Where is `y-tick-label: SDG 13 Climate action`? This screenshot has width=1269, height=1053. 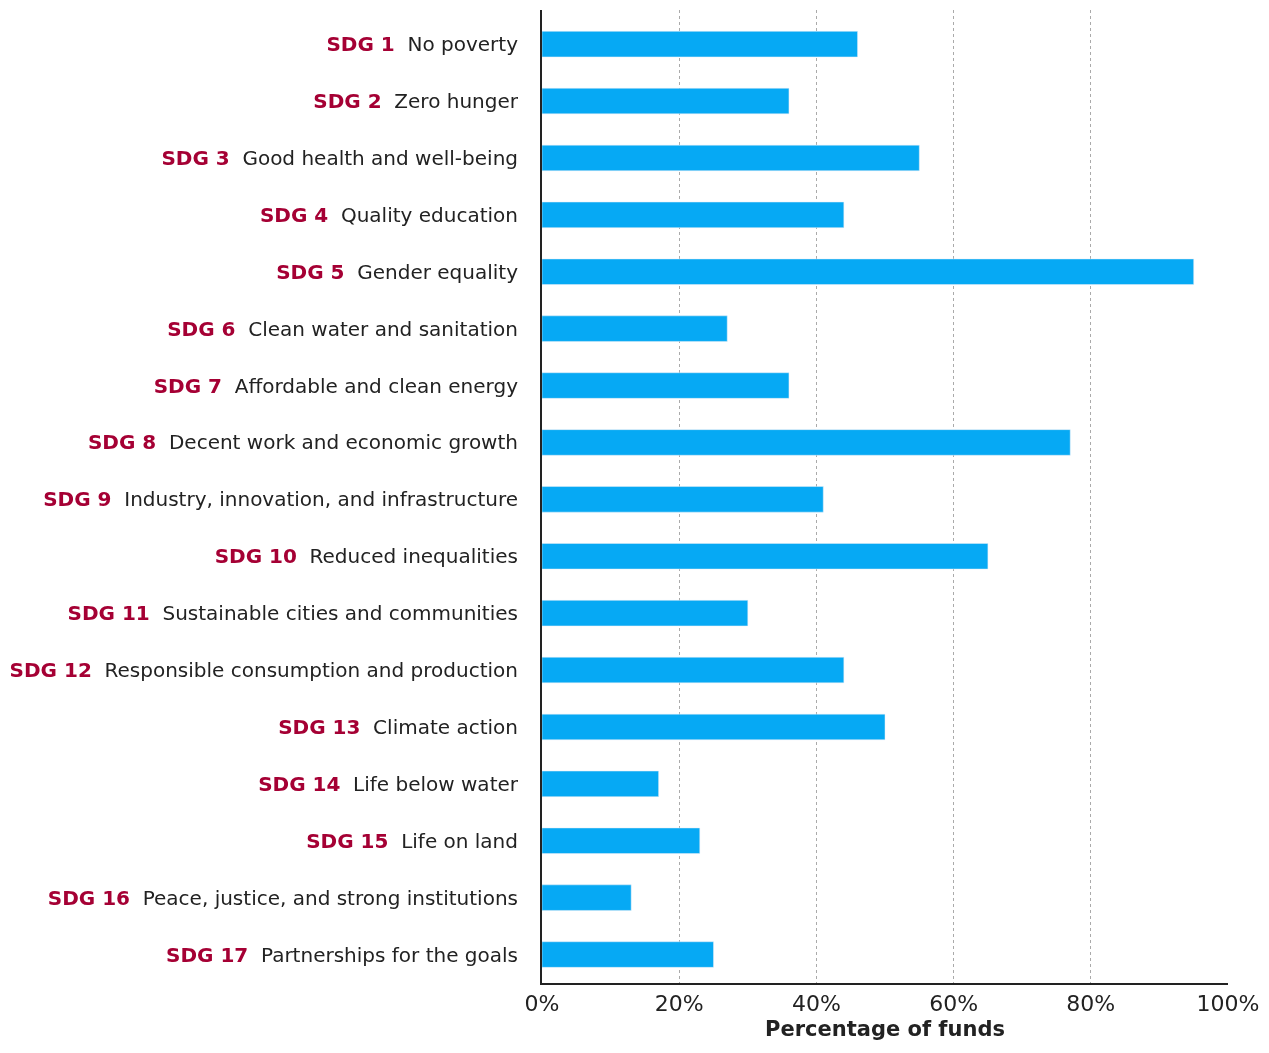 y-tick-label: SDG 13 Climate action is located at coordinates (398, 726).